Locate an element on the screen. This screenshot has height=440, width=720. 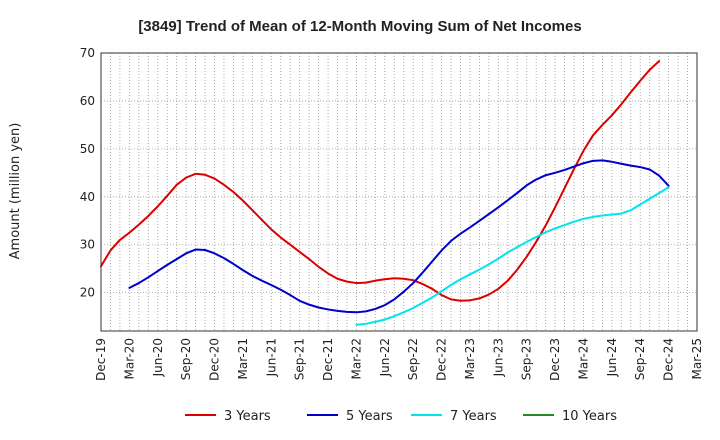
x-tick-label: Sep-21 is located at coordinates (300, 359).